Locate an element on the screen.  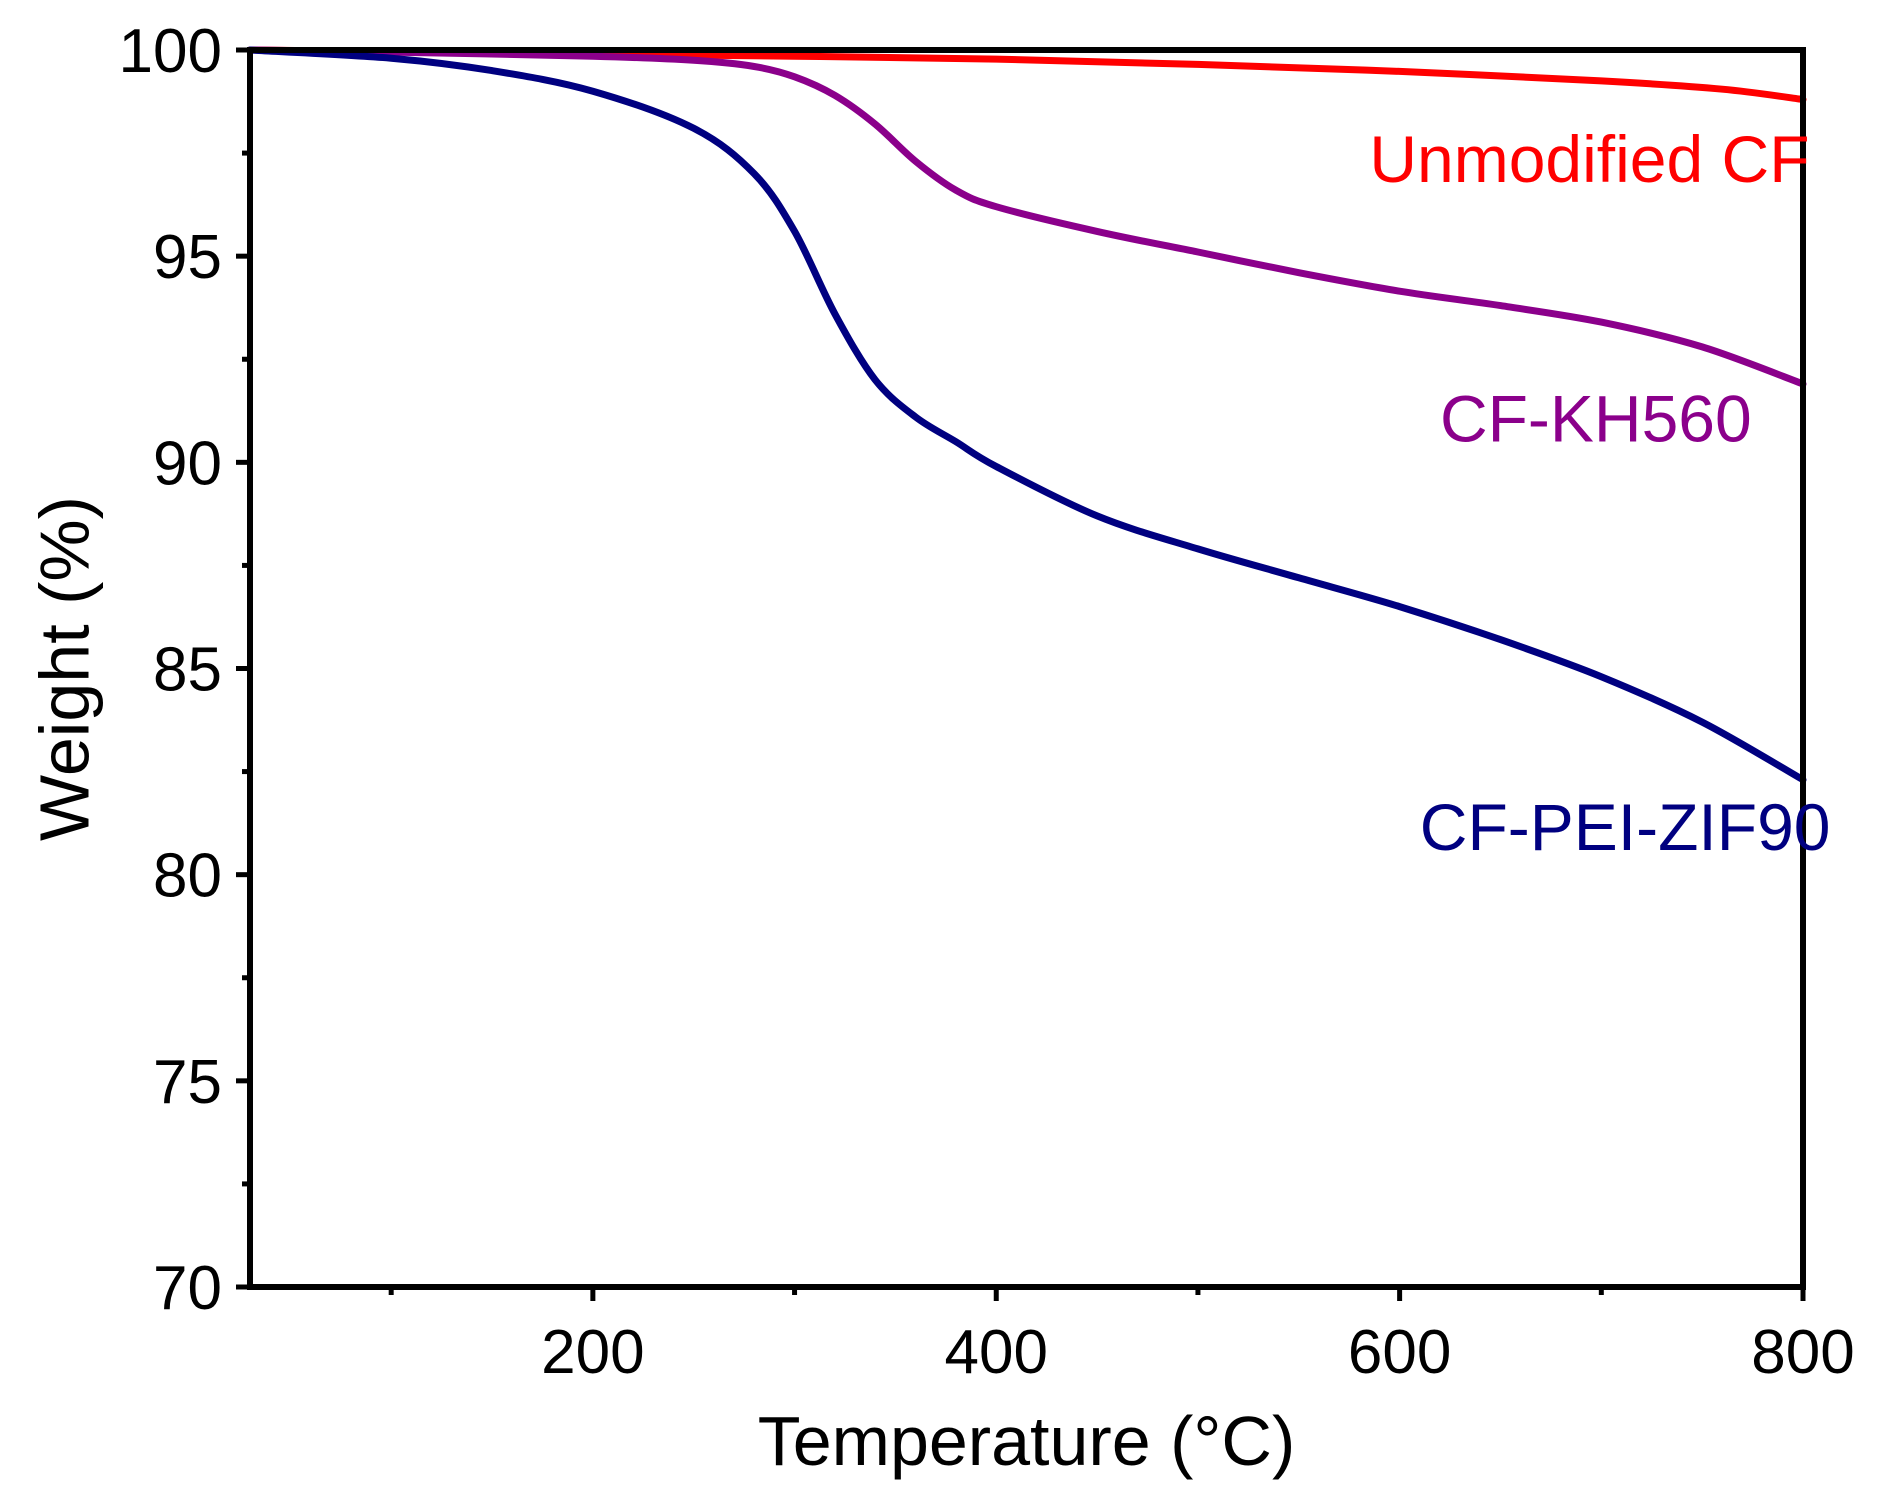
x-tick-label: 200 is located at coordinates (592, 1352).